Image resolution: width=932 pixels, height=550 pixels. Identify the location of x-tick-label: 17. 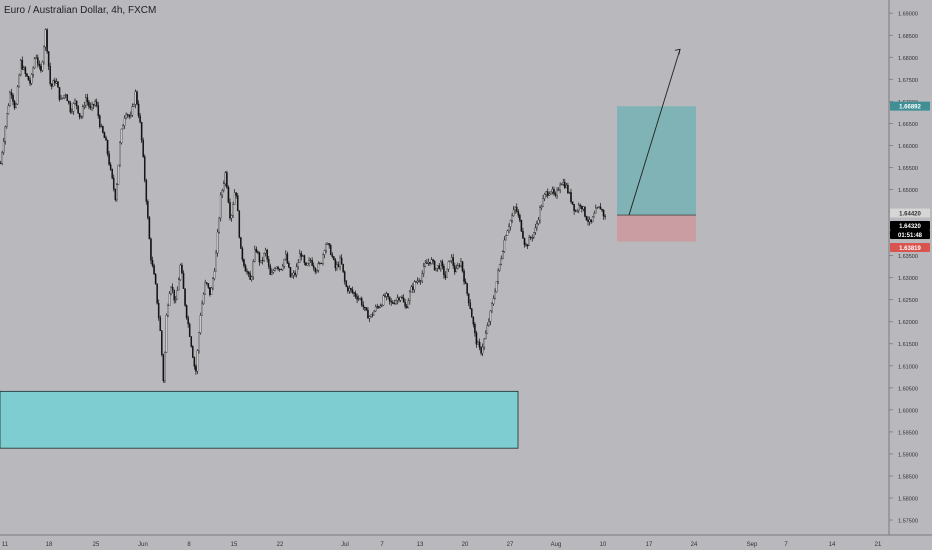
(649, 545).